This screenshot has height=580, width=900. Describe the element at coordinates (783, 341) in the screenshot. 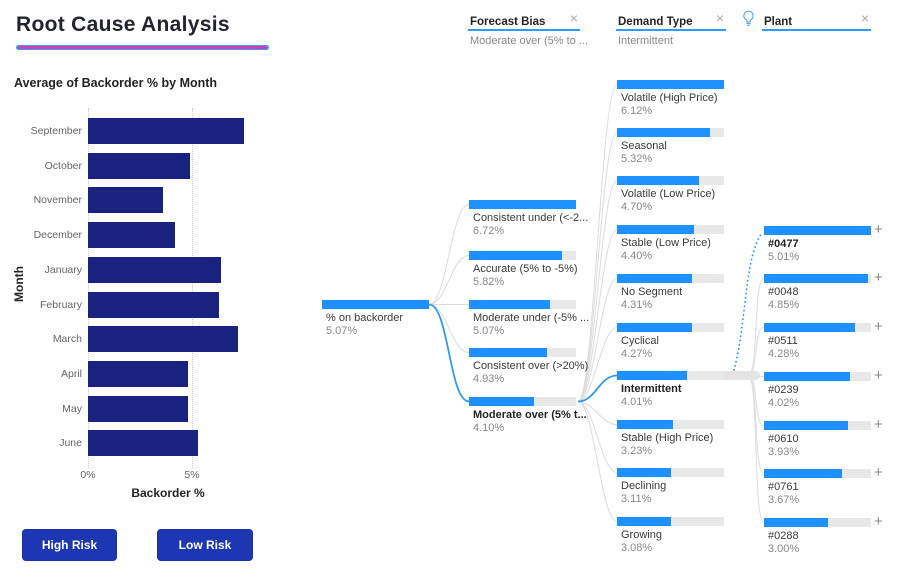

I see `node-label: #0511` at that location.